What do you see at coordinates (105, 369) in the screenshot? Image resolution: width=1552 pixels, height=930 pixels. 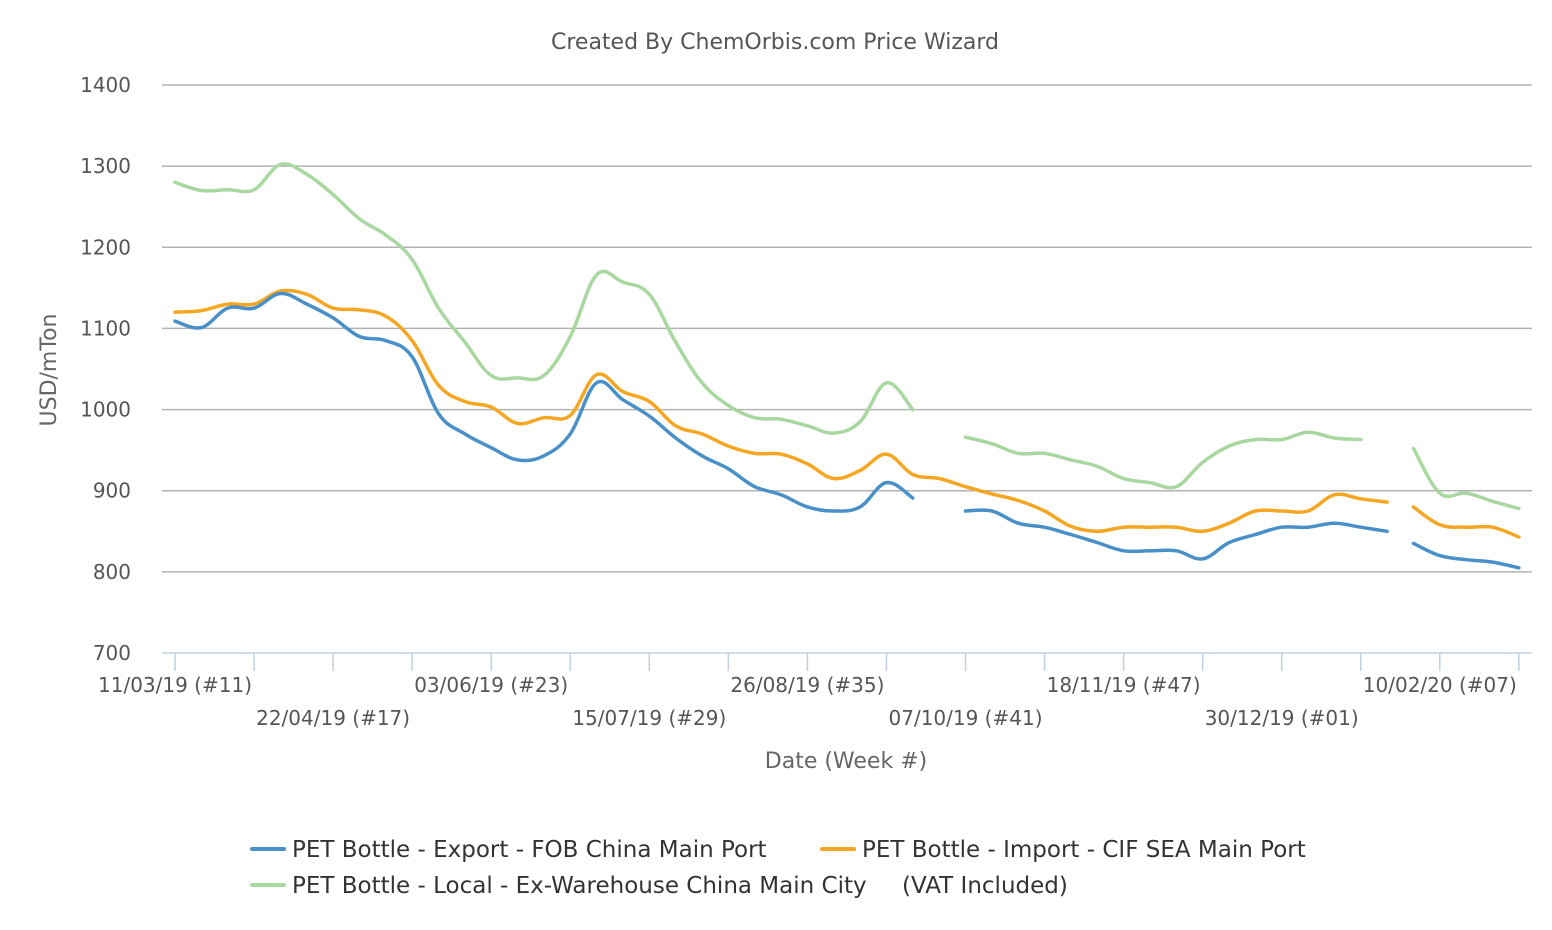 I see `y-axis-ticks: 700 800 900 1000 1100 1200 1300 1400` at bounding box center [105, 369].